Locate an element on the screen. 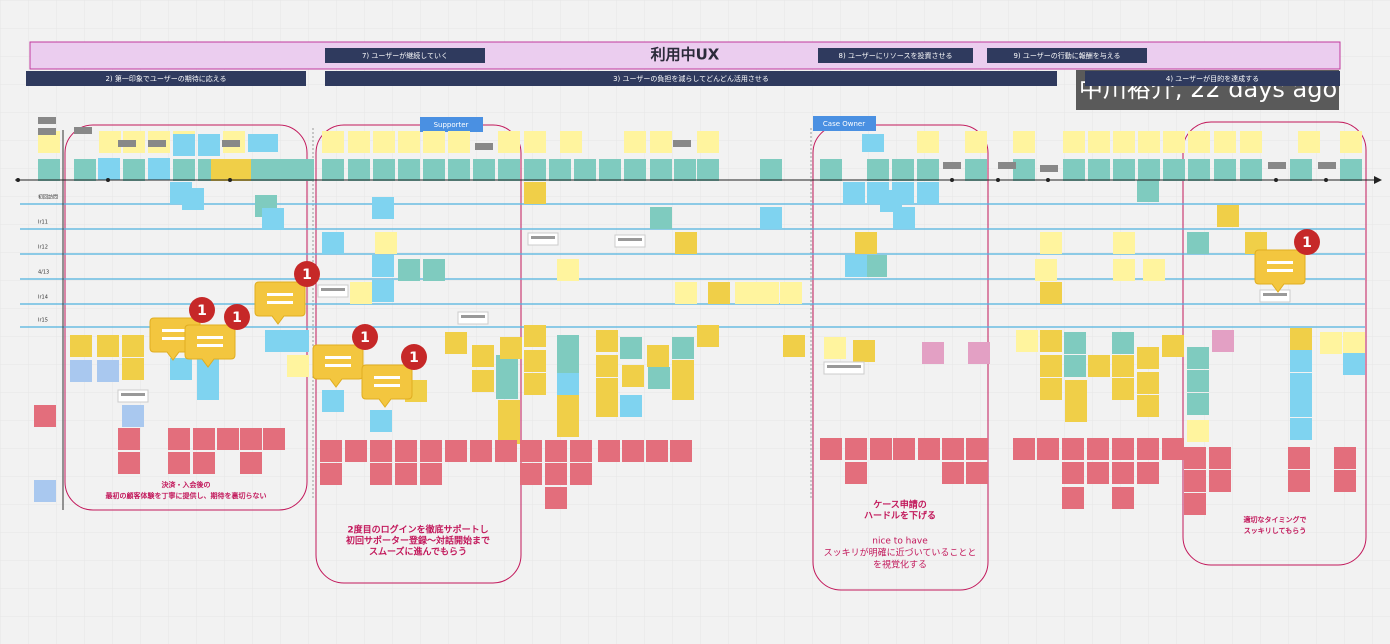  group-caption: スッキリしてもらう is located at coordinates (1275, 530).